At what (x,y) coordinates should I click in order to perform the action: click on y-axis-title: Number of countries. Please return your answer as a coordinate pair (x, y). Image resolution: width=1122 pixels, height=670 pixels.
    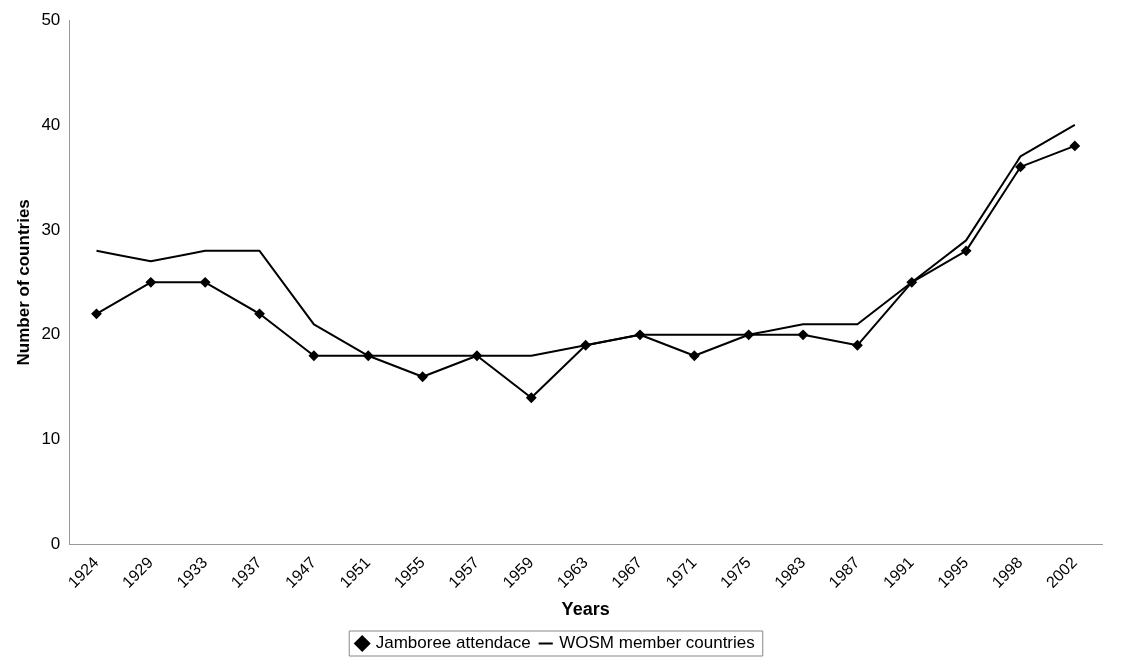
    Looking at the image, I should click on (23, 282).